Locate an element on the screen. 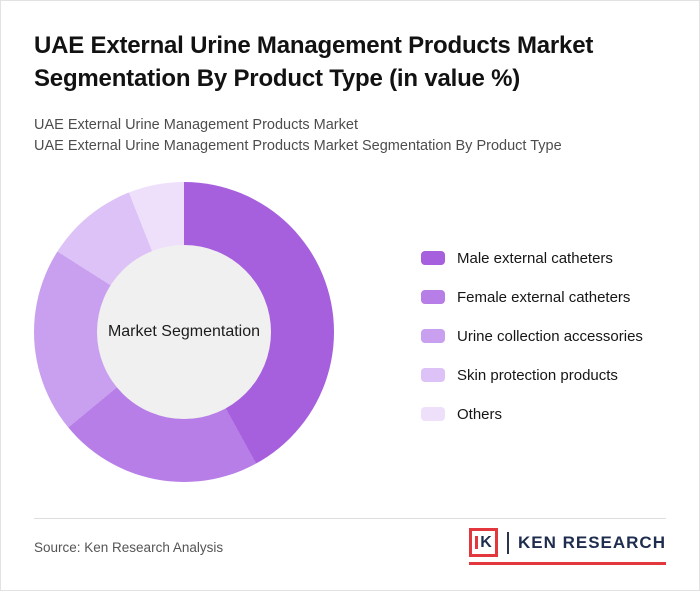  legend-item: Urine collection accessories is located at coordinates (532, 336).